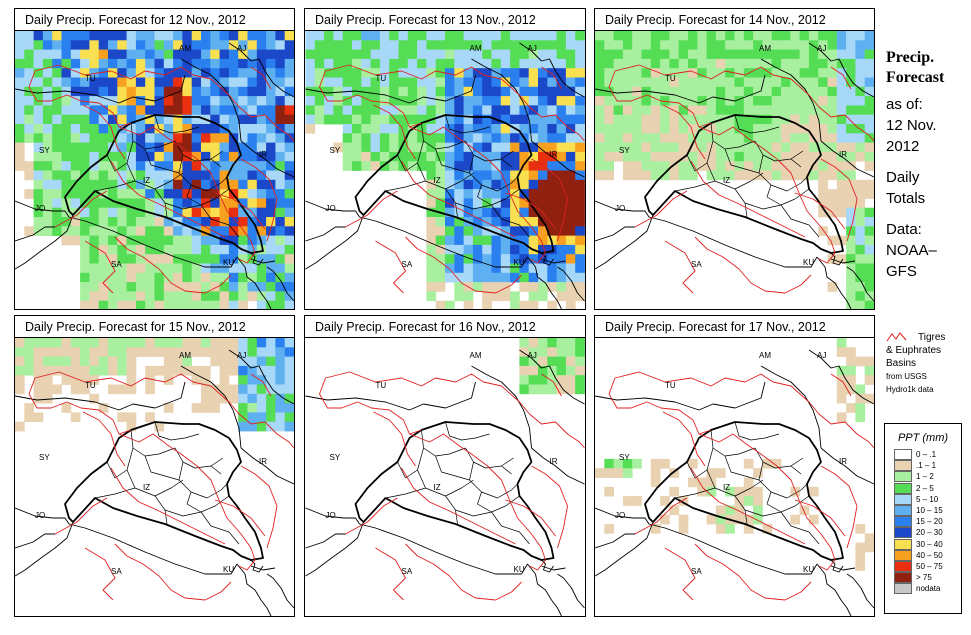 The width and height of the screenshot is (971, 635). I want to click on tigris-euphrates-basin-line, so click(100, 574).